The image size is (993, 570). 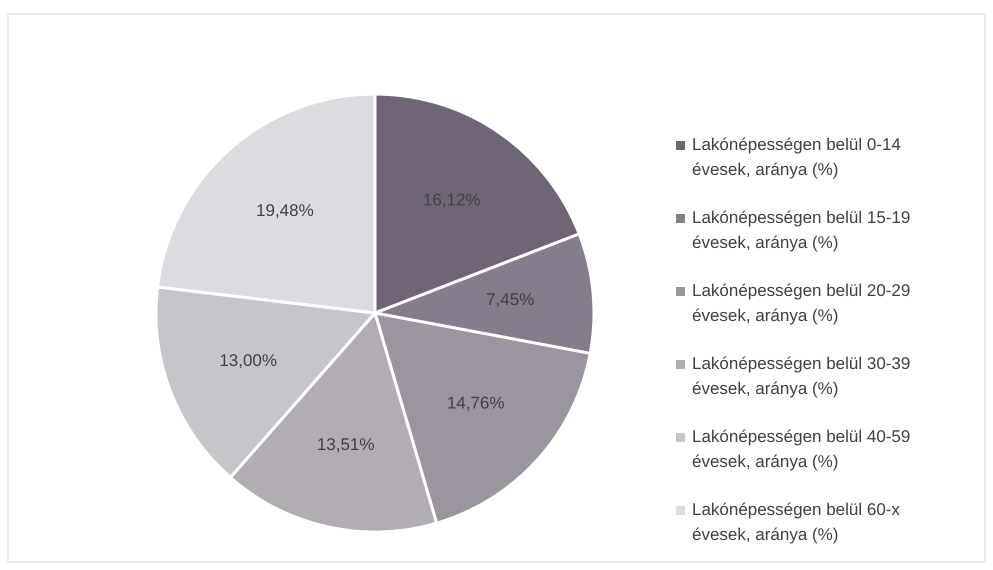 What do you see at coordinates (801, 230) in the screenshot?
I see `legend-label: Lakónépességen belül 15-19 évesek, aránya (%)` at bounding box center [801, 230].